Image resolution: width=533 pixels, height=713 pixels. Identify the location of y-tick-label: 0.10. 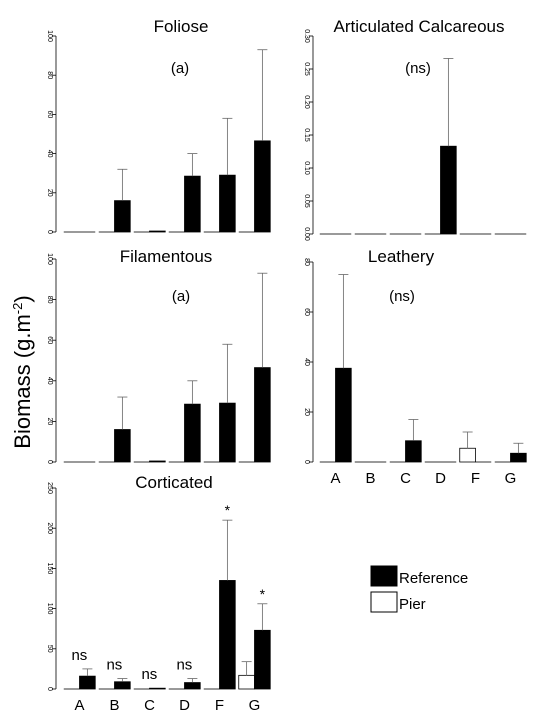
(306, 168).